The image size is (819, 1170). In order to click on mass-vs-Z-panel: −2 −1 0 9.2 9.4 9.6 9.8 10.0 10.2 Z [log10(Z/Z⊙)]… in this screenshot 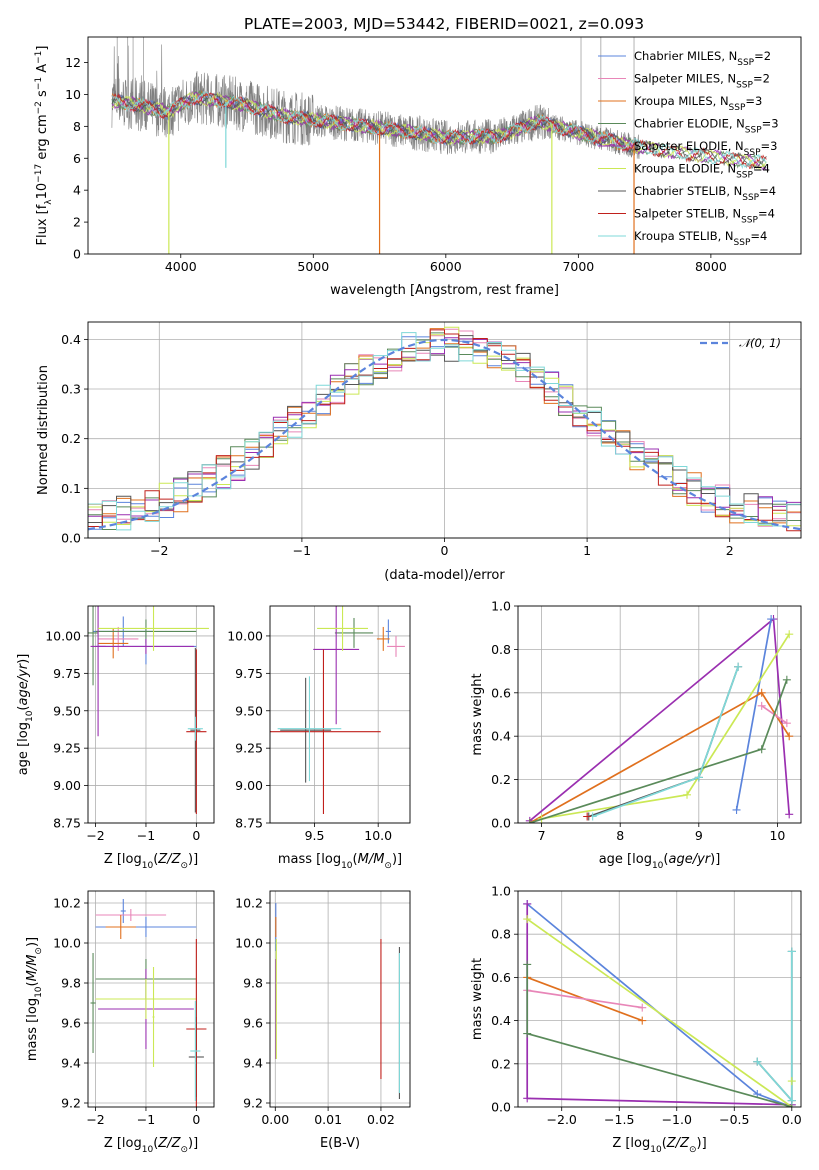, I will do `click(120, 1022)`.